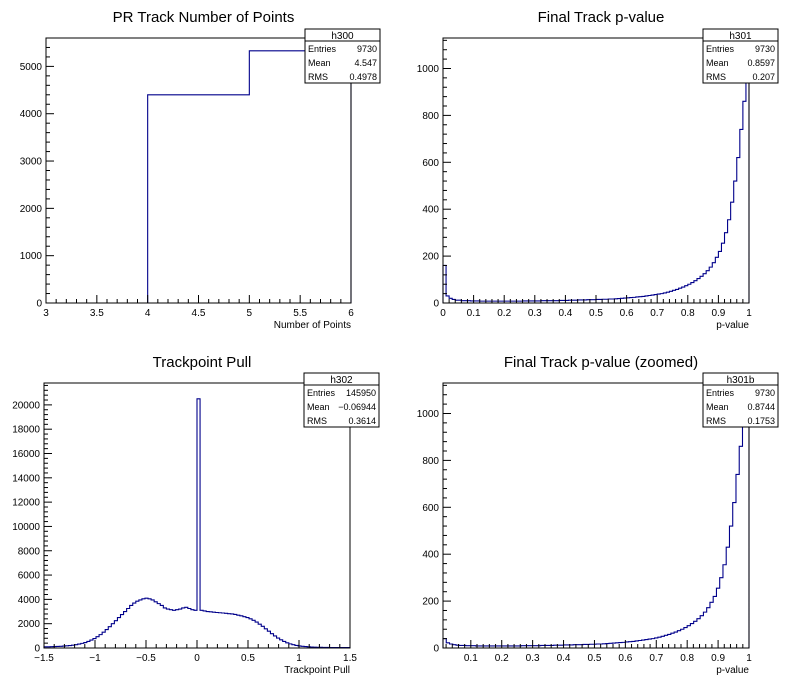 The width and height of the screenshot is (796, 690). What do you see at coordinates (204, 17) in the screenshot?
I see `chart-title: PR Track Number of Points` at bounding box center [204, 17].